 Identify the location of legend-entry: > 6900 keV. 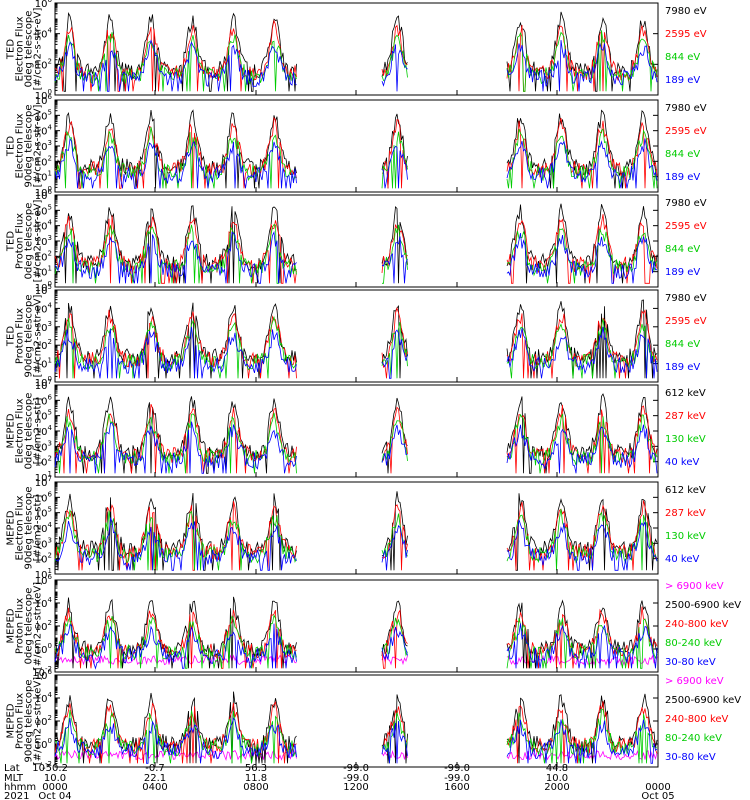
(694, 681).